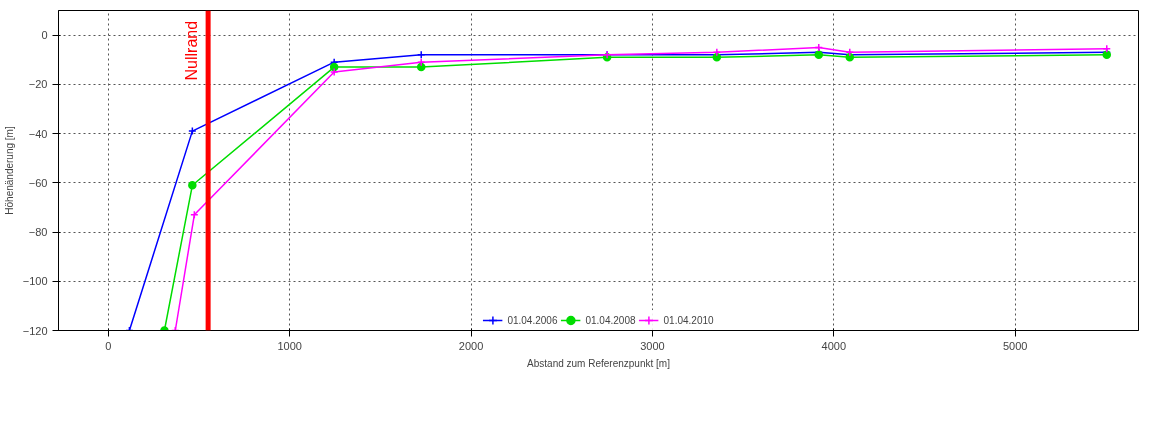 This screenshot has width=1172, height=428. I want to click on x-tick-label: 2000, so click(471, 345).